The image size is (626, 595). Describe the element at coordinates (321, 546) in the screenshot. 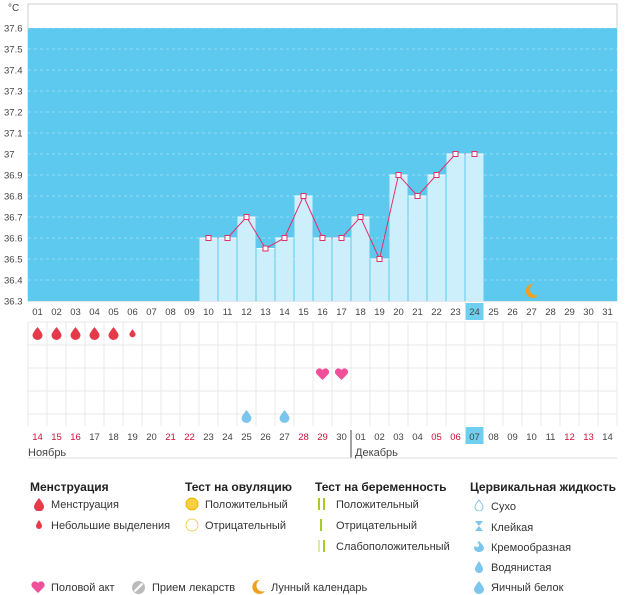

I see `pregnancy-faint-icon` at that location.